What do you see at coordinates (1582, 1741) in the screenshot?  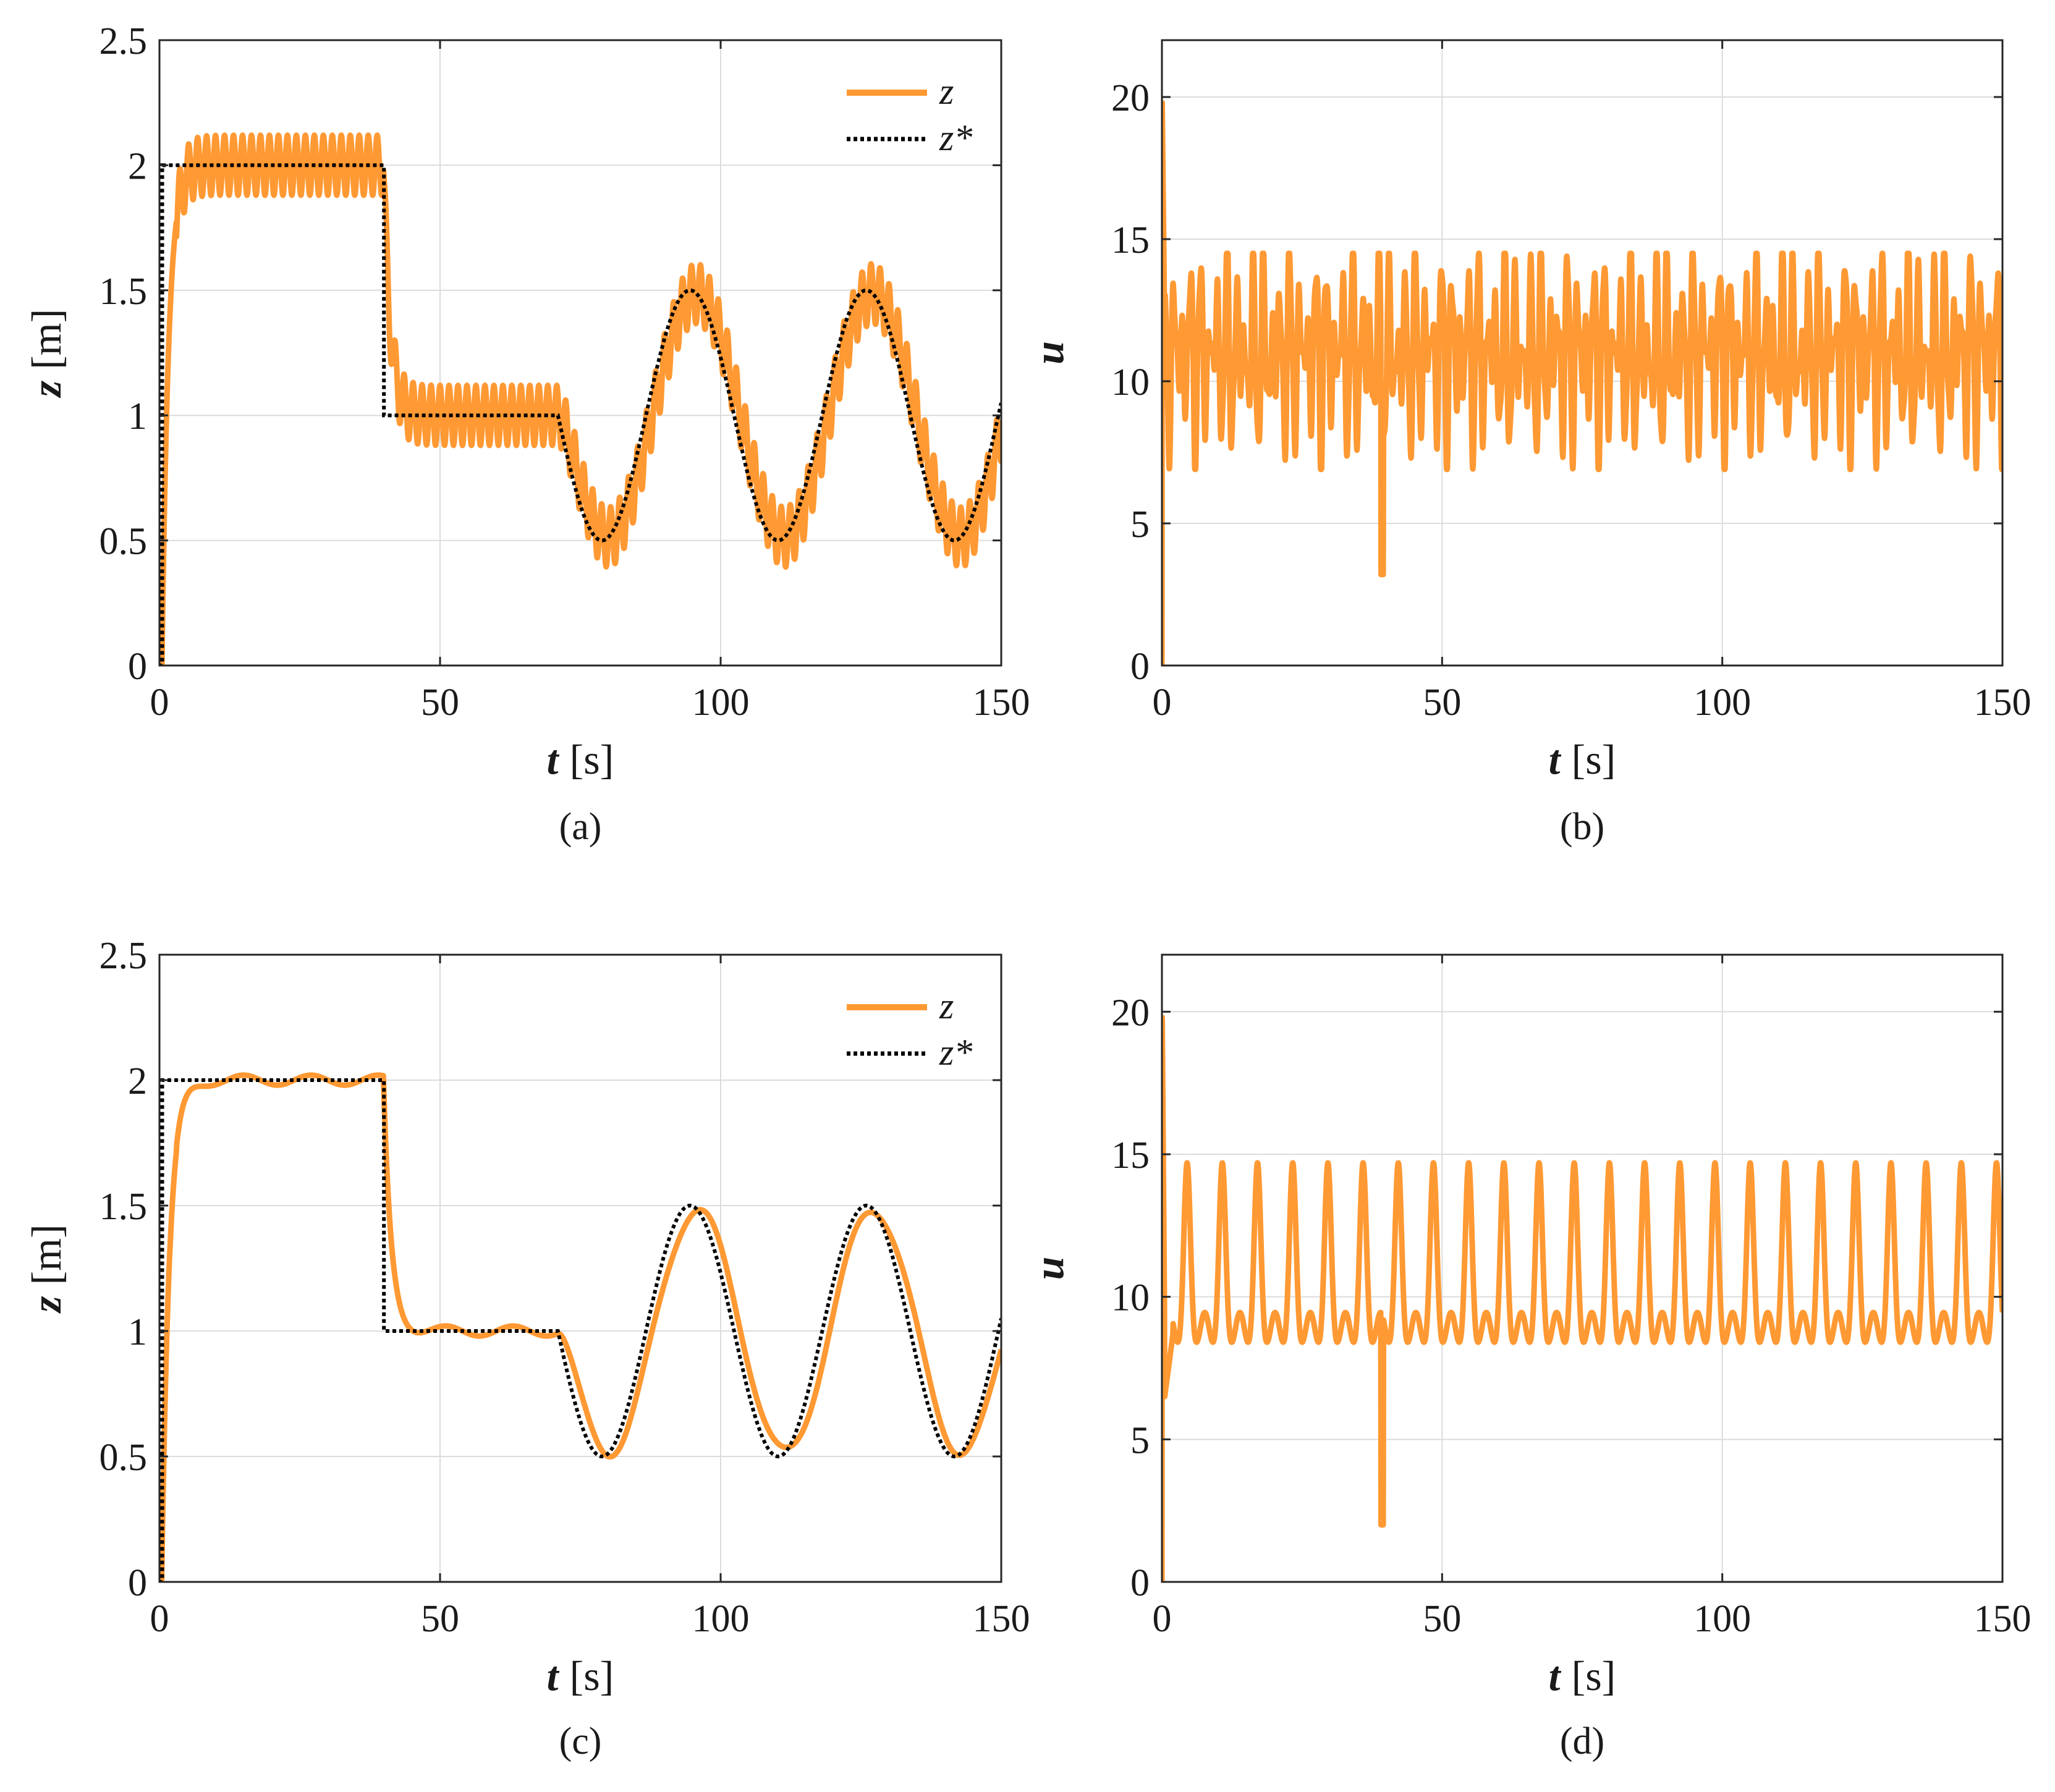 I see `panel-caption: (d)` at bounding box center [1582, 1741].